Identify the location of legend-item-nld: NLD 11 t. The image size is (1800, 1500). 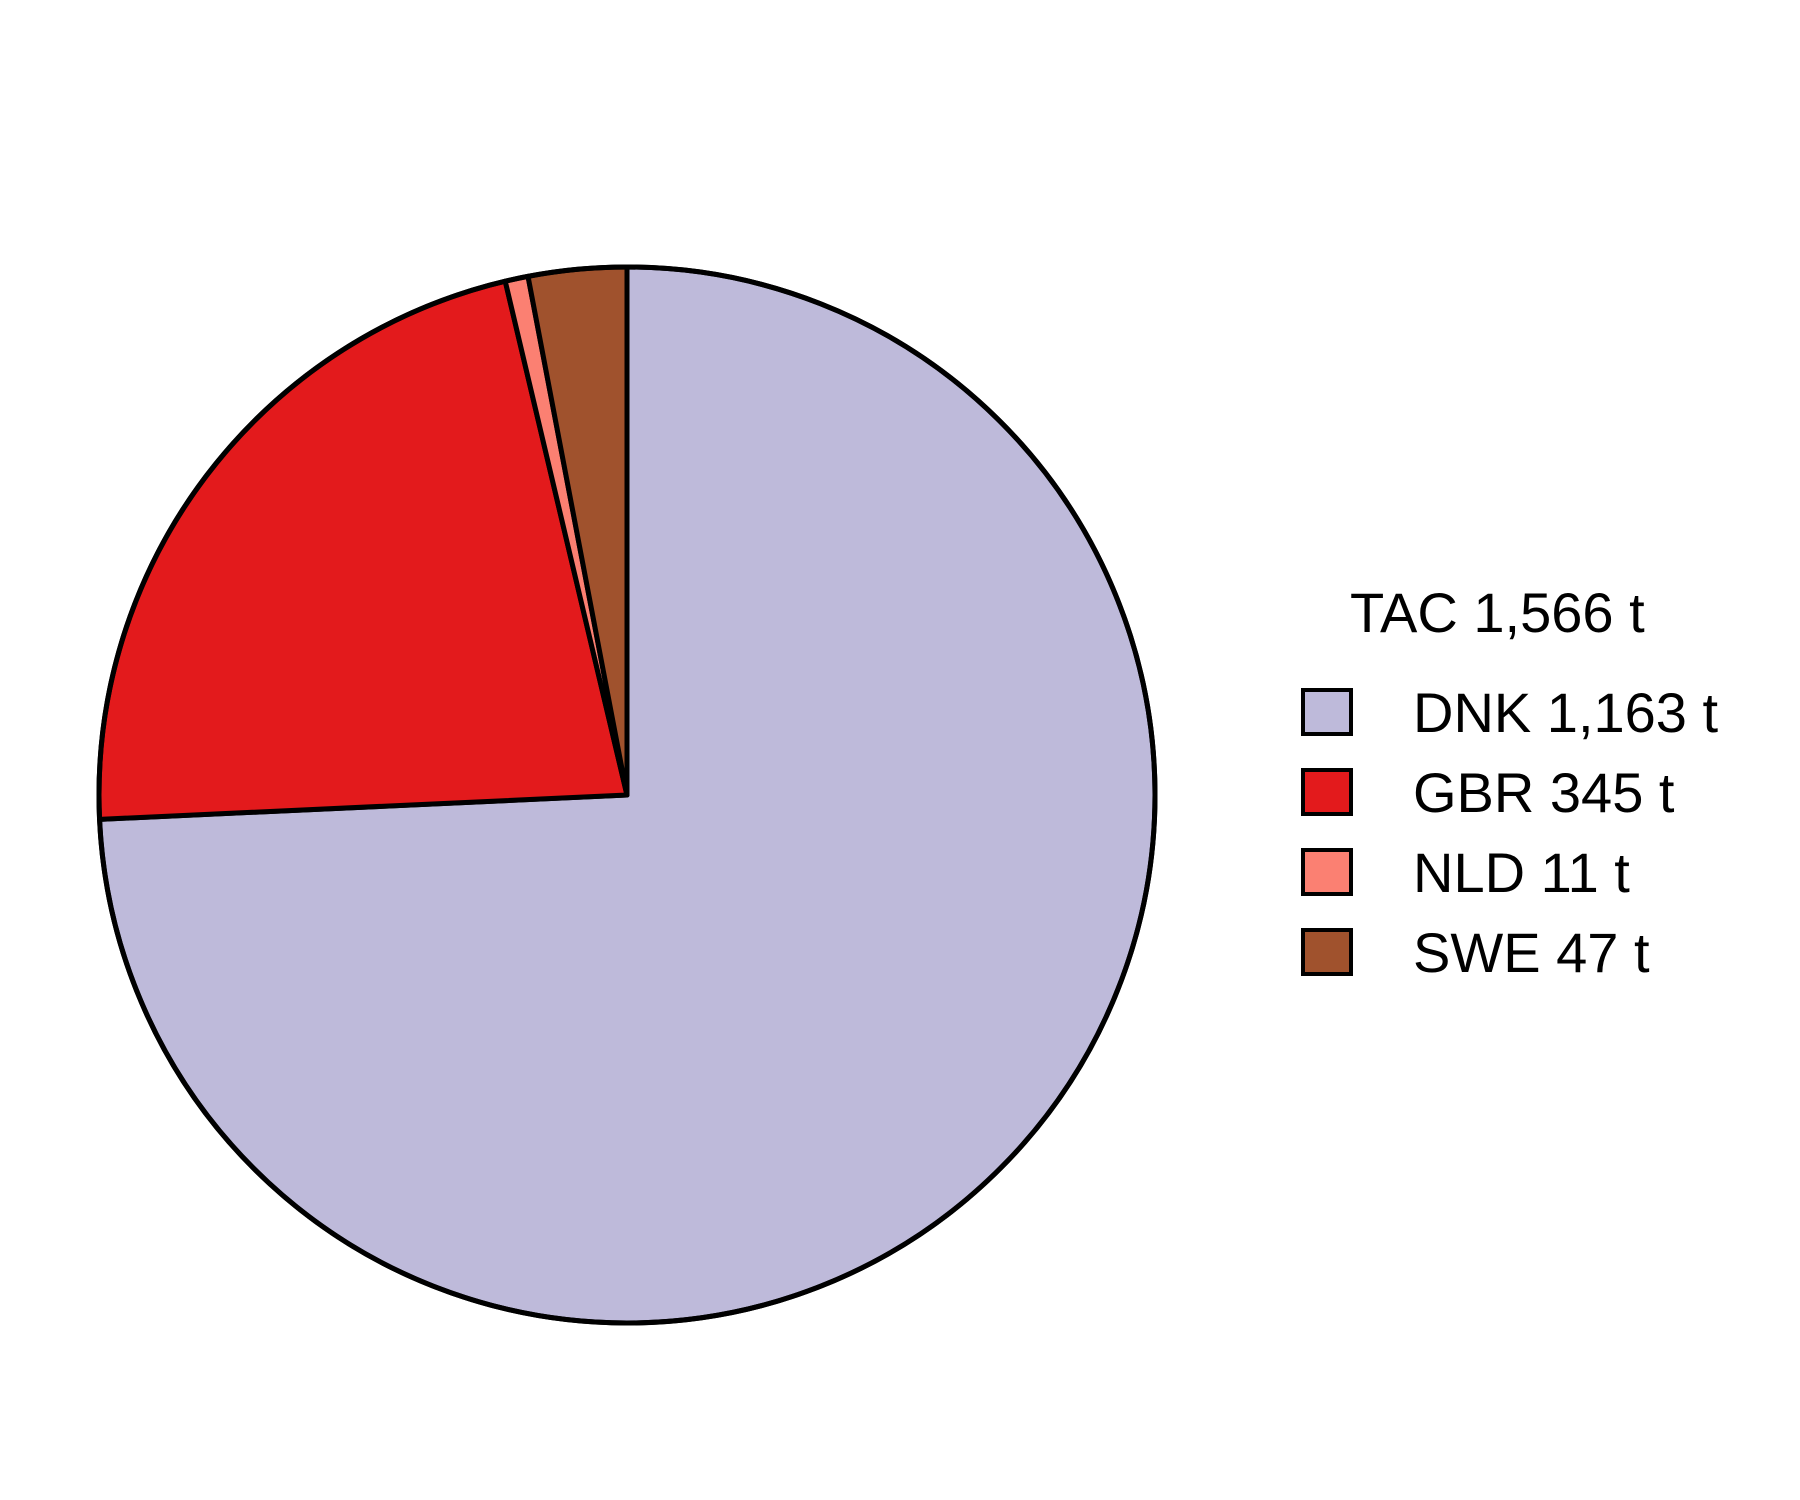
(1465, 872).